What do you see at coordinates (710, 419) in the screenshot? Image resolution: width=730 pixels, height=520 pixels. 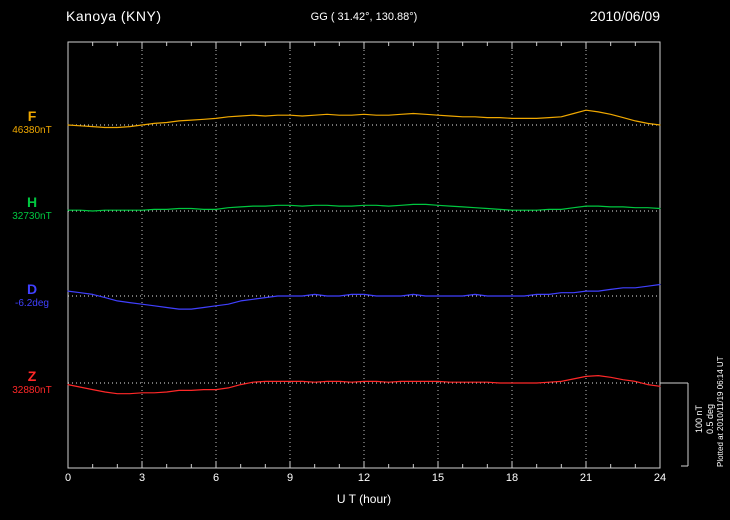 I see `scale-label-deg: 0.5 deg` at bounding box center [710, 419].